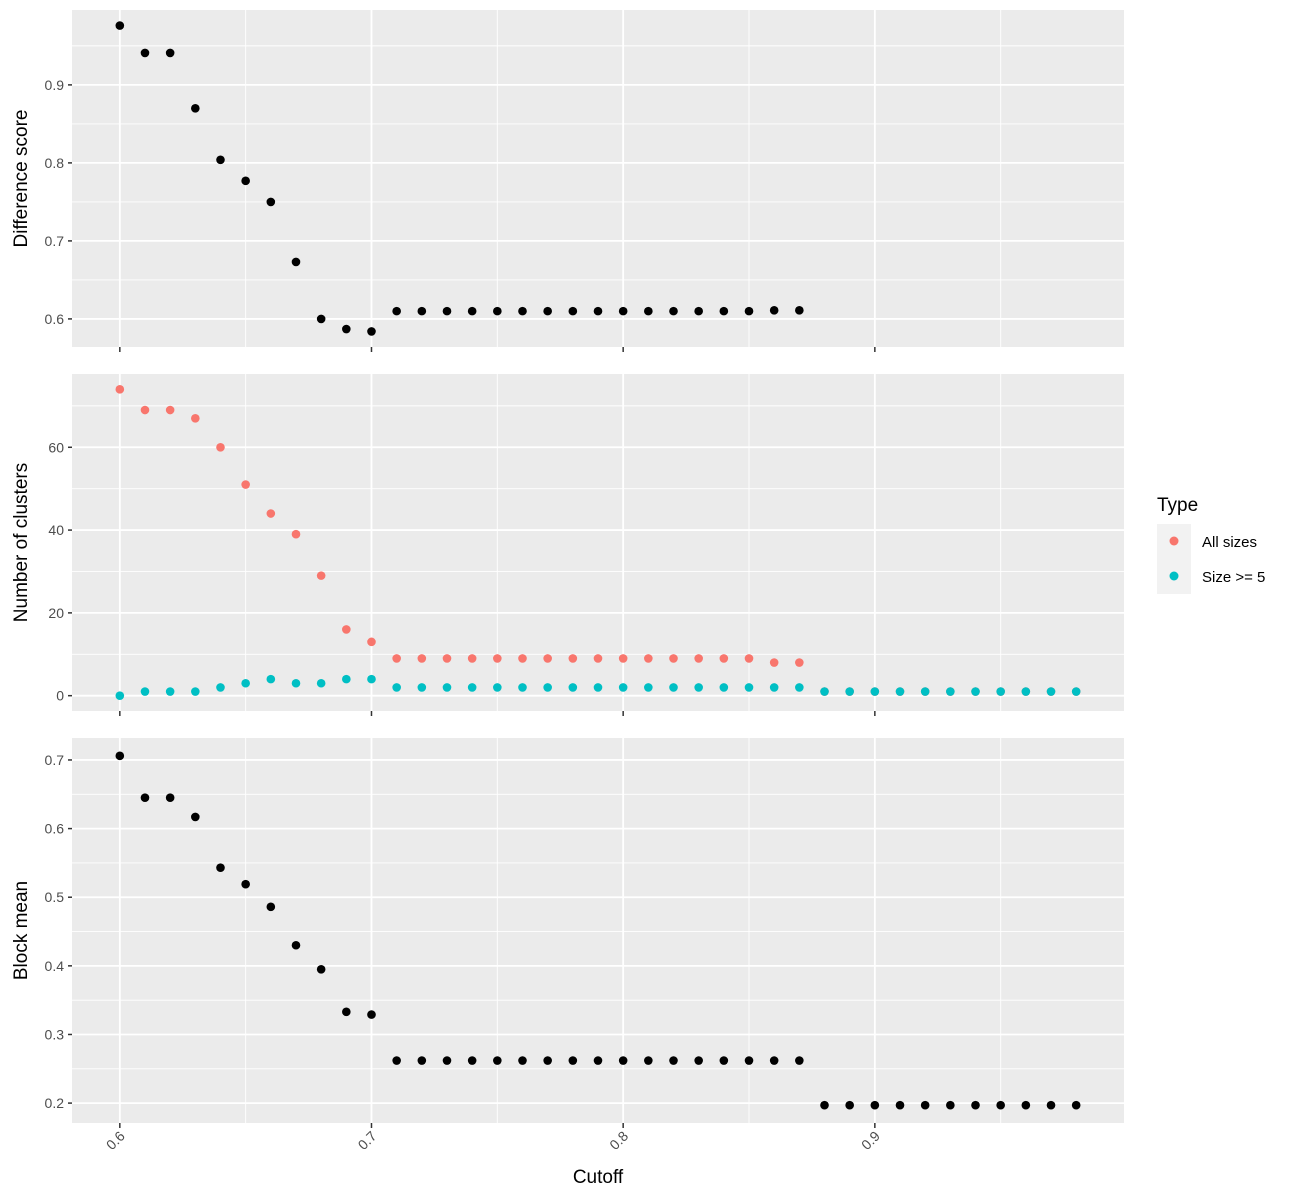 The image size is (1300, 1200). What do you see at coordinates (21, 179) in the screenshot?
I see `y-axis-title: Difference score` at bounding box center [21, 179].